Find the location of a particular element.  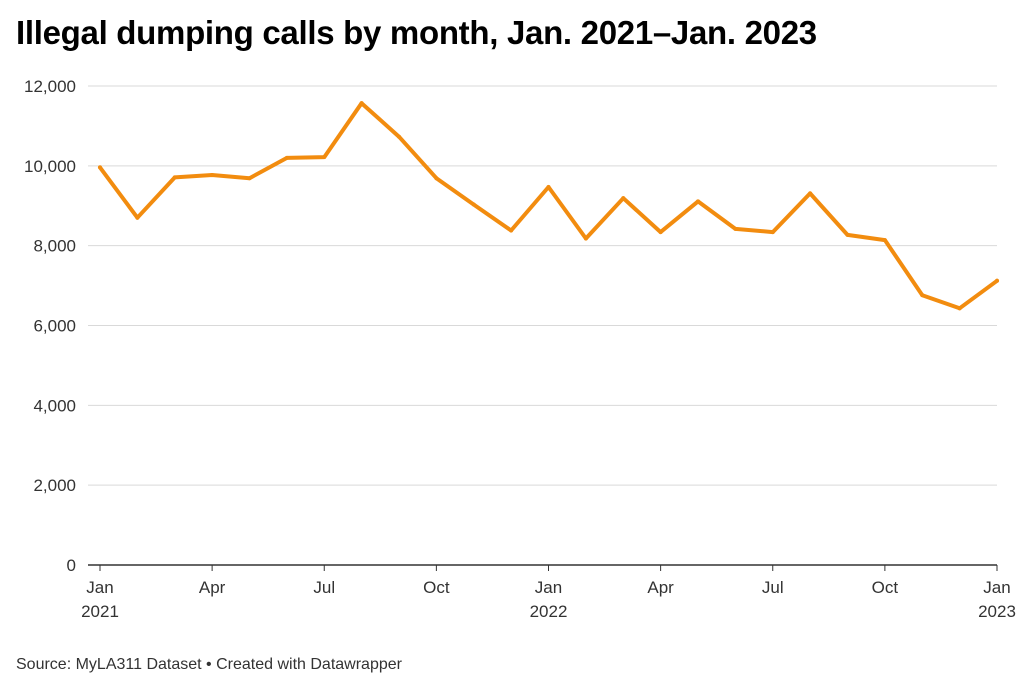

x-tick-year-label: 2022 is located at coordinates (549, 611).